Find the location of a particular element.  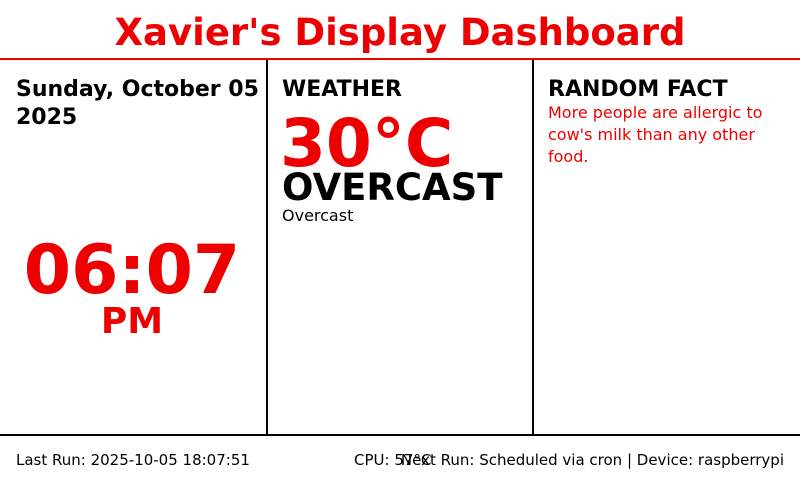

last-run-label: Last Run: 2025-10-05 18:07:51 is located at coordinates (133, 460).